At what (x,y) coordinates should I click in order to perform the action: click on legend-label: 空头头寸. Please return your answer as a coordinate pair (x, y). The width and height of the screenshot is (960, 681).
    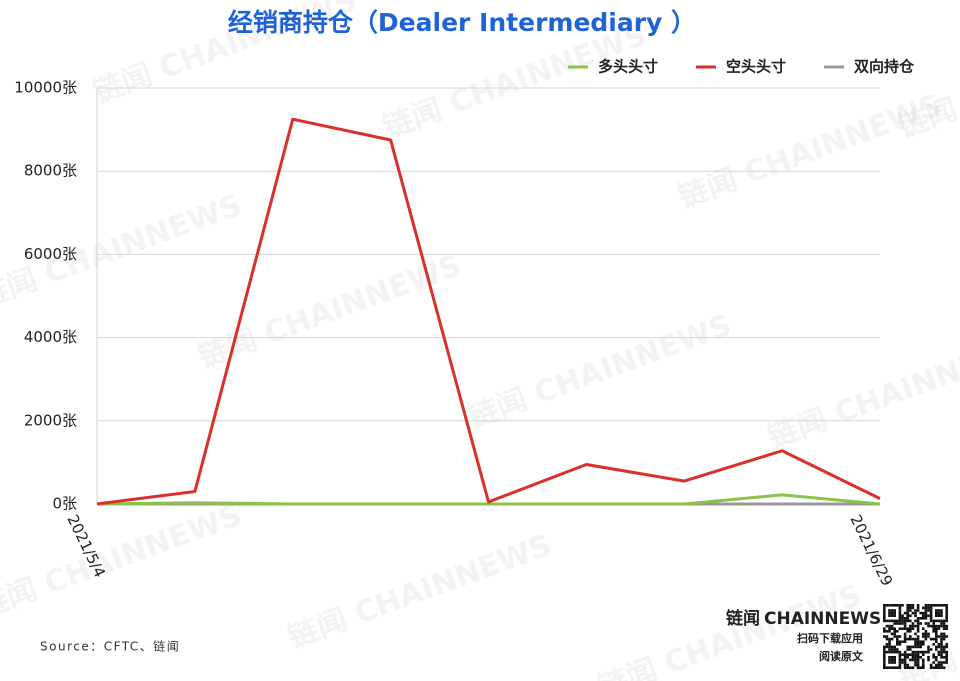
    Looking at the image, I should click on (756, 67).